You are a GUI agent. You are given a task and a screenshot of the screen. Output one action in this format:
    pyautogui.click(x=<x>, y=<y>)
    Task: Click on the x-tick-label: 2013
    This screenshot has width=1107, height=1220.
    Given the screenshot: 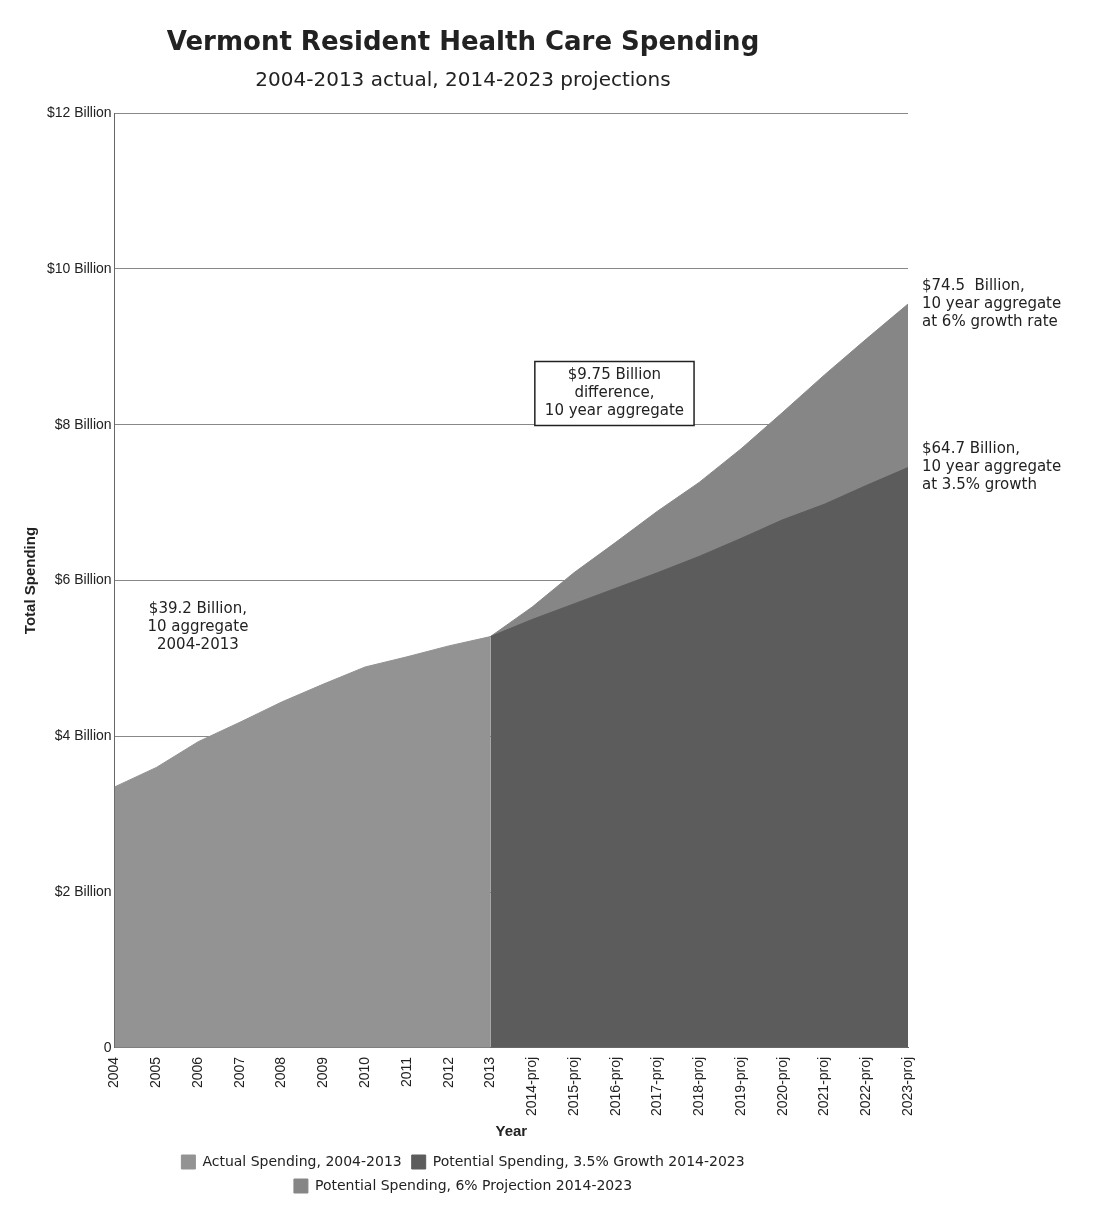 What is the action you would take?
    pyautogui.click(x=489, y=1072)
    